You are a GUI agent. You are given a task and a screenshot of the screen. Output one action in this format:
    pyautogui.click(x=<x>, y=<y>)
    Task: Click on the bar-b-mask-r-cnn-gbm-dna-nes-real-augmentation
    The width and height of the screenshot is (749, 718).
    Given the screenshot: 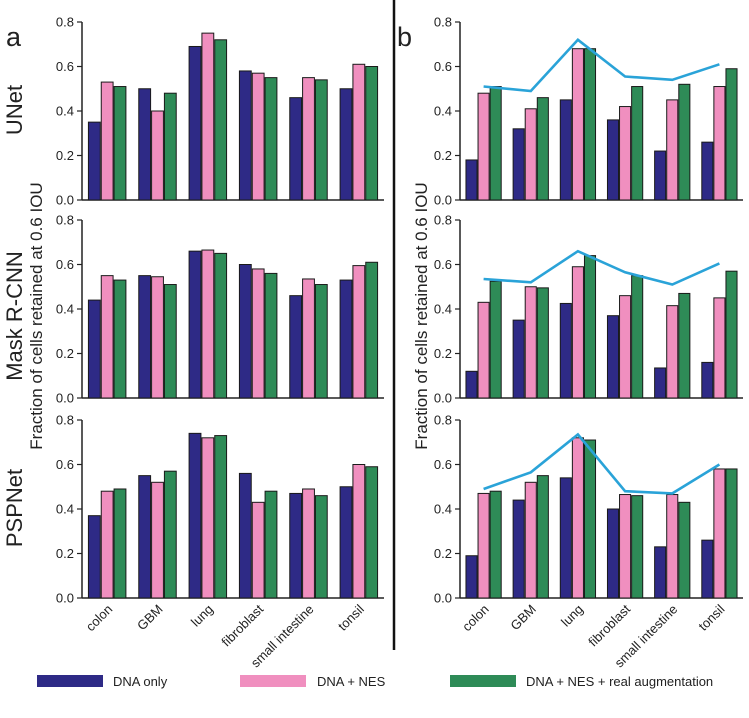 What is the action you would take?
    pyautogui.click(x=542, y=343)
    